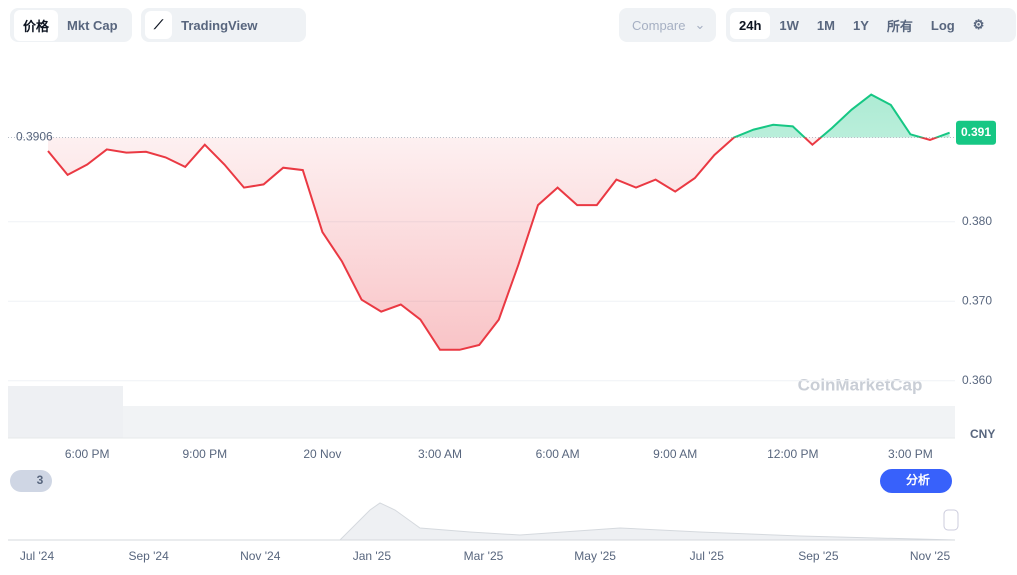  Describe the element at coordinates (260, 556) in the screenshot. I see `navigator-label: Nov '24` at that location.